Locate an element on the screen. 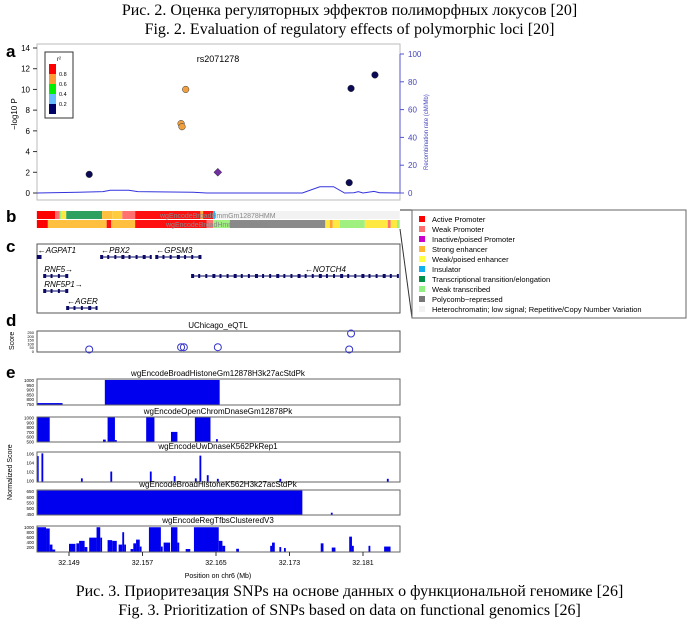 The width and height of the screenshot is (699, 629). signal-track-title: wgEncodeRegTfbsClusteredV3 is located at coordinates (217, 520).